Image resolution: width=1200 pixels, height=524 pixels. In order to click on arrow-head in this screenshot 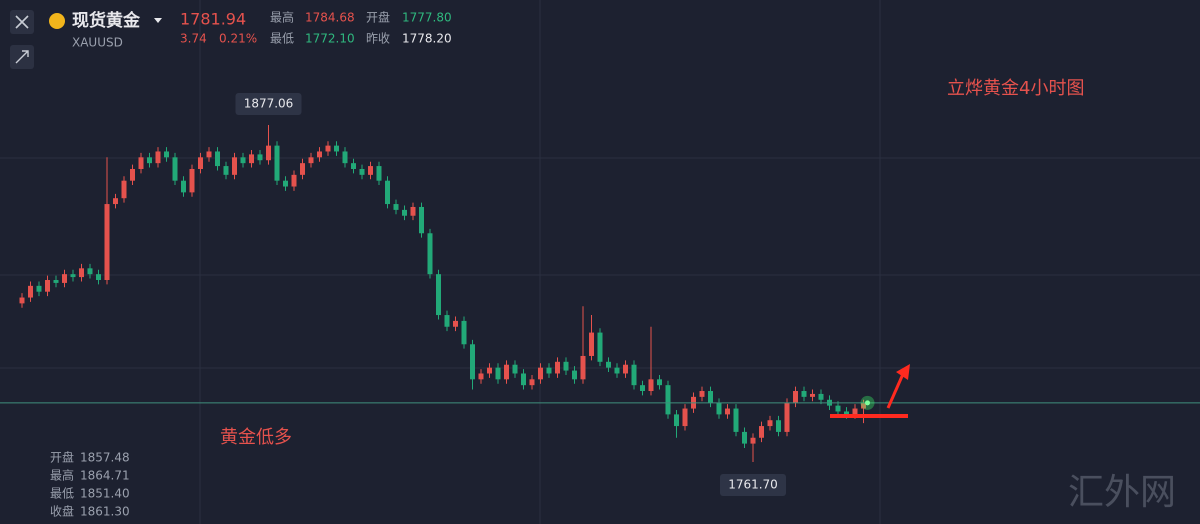, I will do `click(903, 372)`.